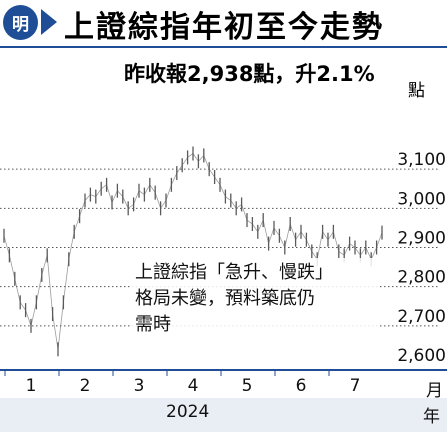  What do you see at coordinates (421, 199) in the screenshot?
I see `y-tick-label: 3,000` at bounding box center [421, 199].